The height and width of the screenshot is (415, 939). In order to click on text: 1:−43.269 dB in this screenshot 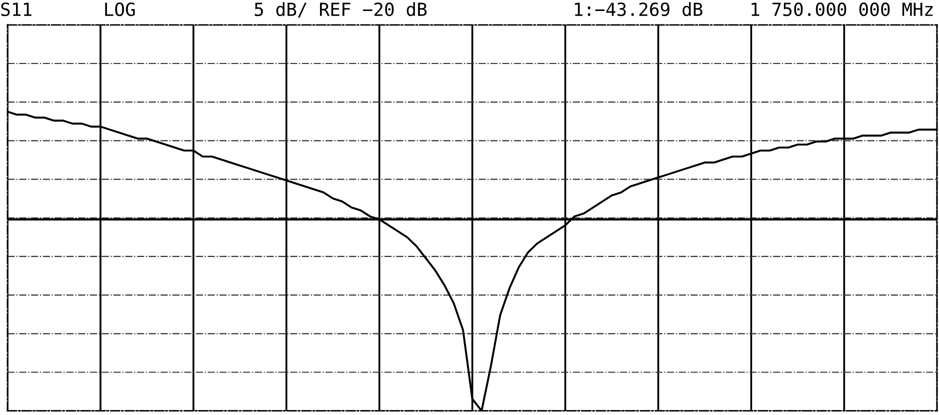, I will do `click(638, 9)`.